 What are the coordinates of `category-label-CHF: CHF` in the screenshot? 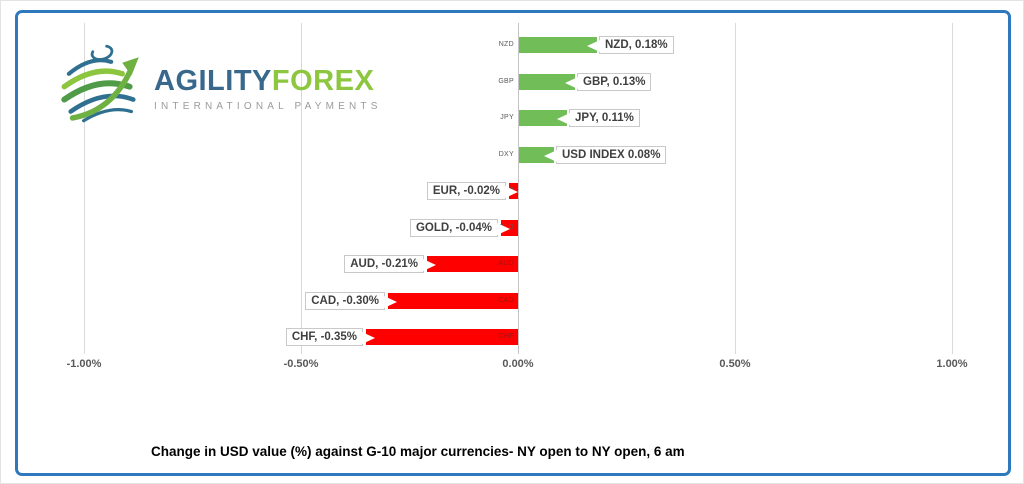 It's located at (506, 336).